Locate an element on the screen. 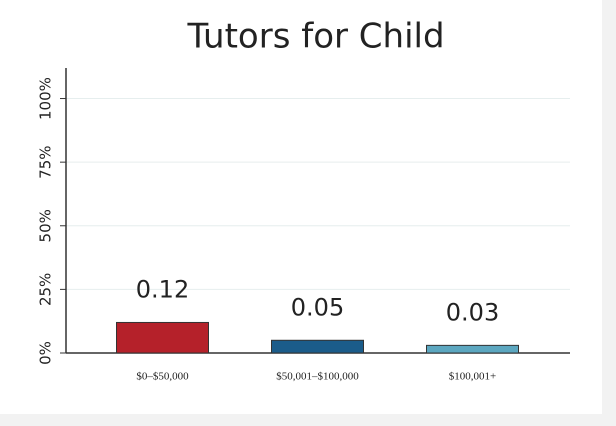 The image size is (616, 426). y-tick-label: 100% is located at coordinates (46, 98).